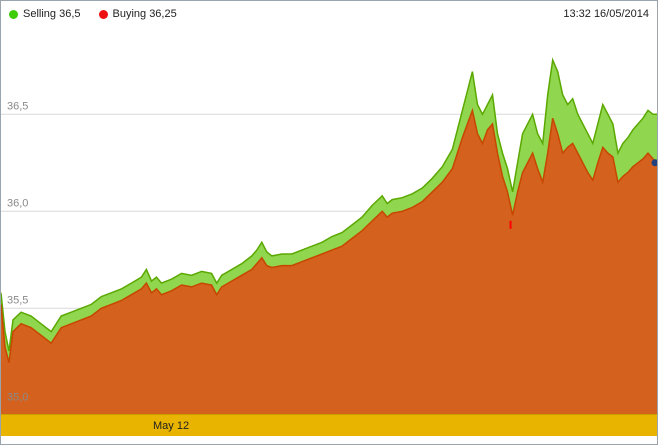 The image size is (658, 445). Describe the element at coordinates (17, 203) in the screenshot. I see `svg-text: 36,0` at that location.